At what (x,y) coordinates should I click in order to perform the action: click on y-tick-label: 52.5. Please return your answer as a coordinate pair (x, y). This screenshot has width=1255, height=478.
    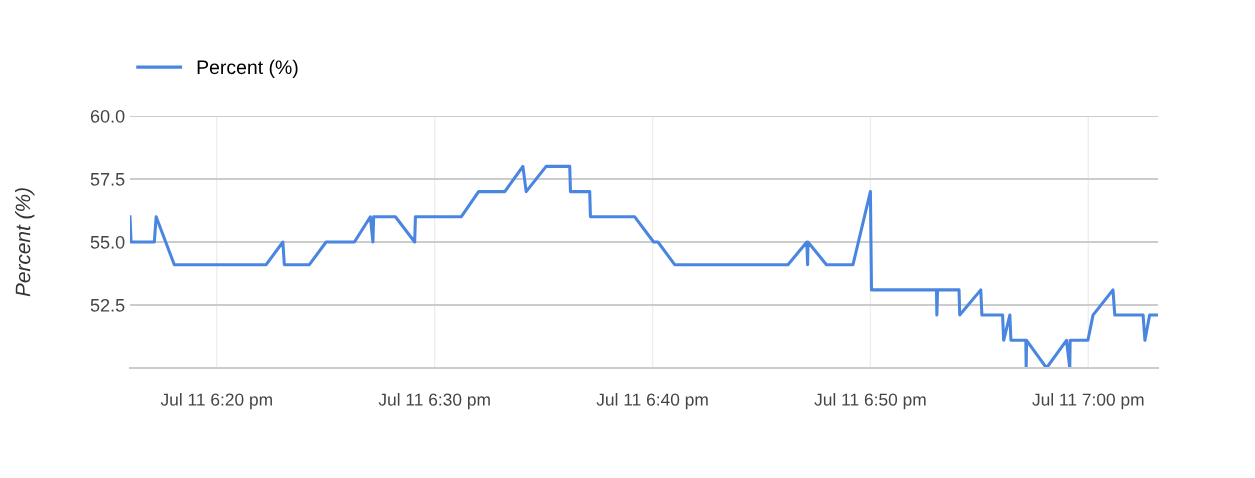
    Looking at the image, I should click on (107, 305).